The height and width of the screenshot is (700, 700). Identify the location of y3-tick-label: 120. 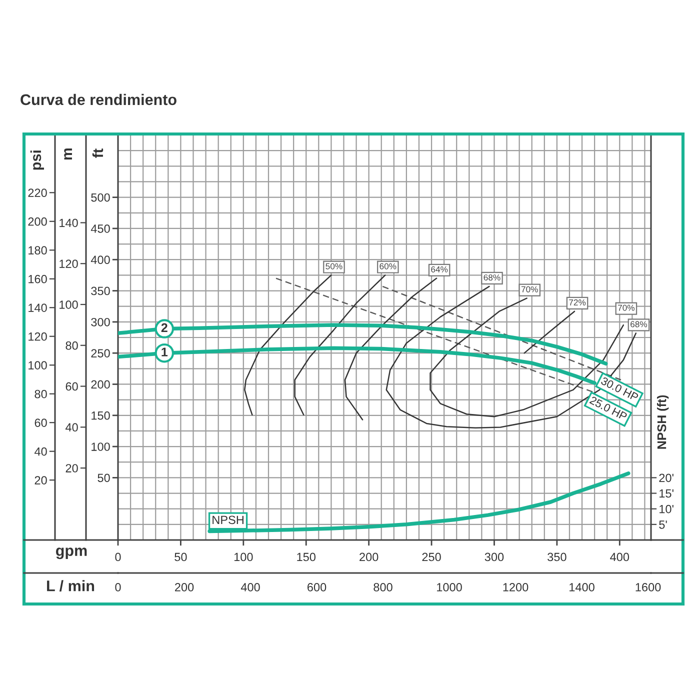
(69, 264).